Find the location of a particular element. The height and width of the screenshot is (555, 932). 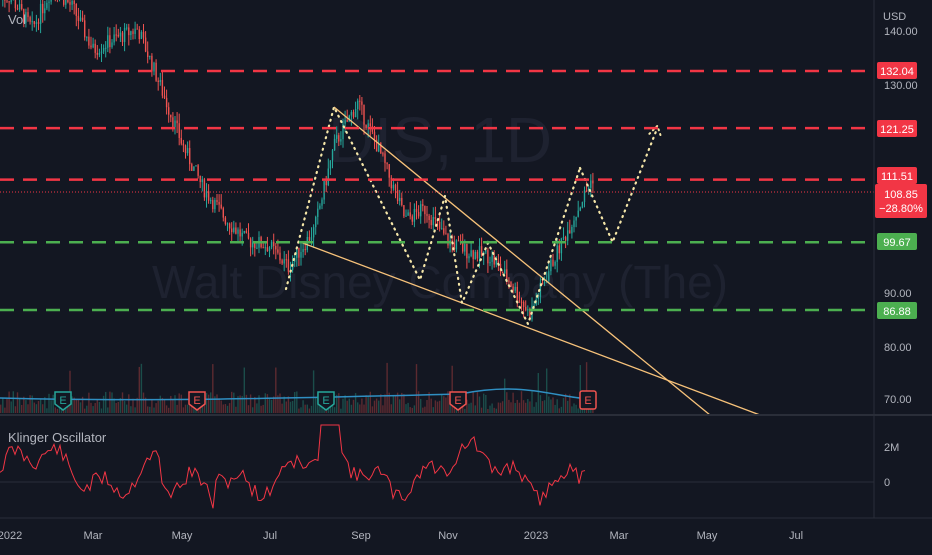

time-tick: Jul is located at coordinates (270, 536).